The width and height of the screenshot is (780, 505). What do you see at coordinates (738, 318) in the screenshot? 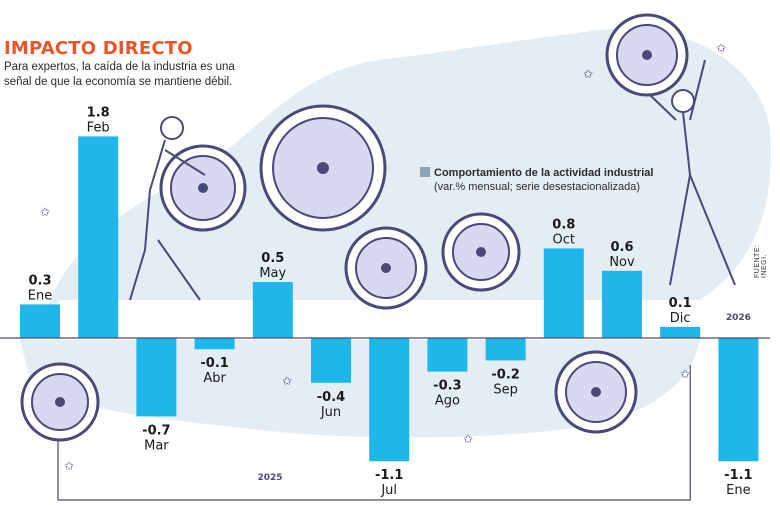
I see `year-label-2026: 2026` at bounding box center [738, 318].